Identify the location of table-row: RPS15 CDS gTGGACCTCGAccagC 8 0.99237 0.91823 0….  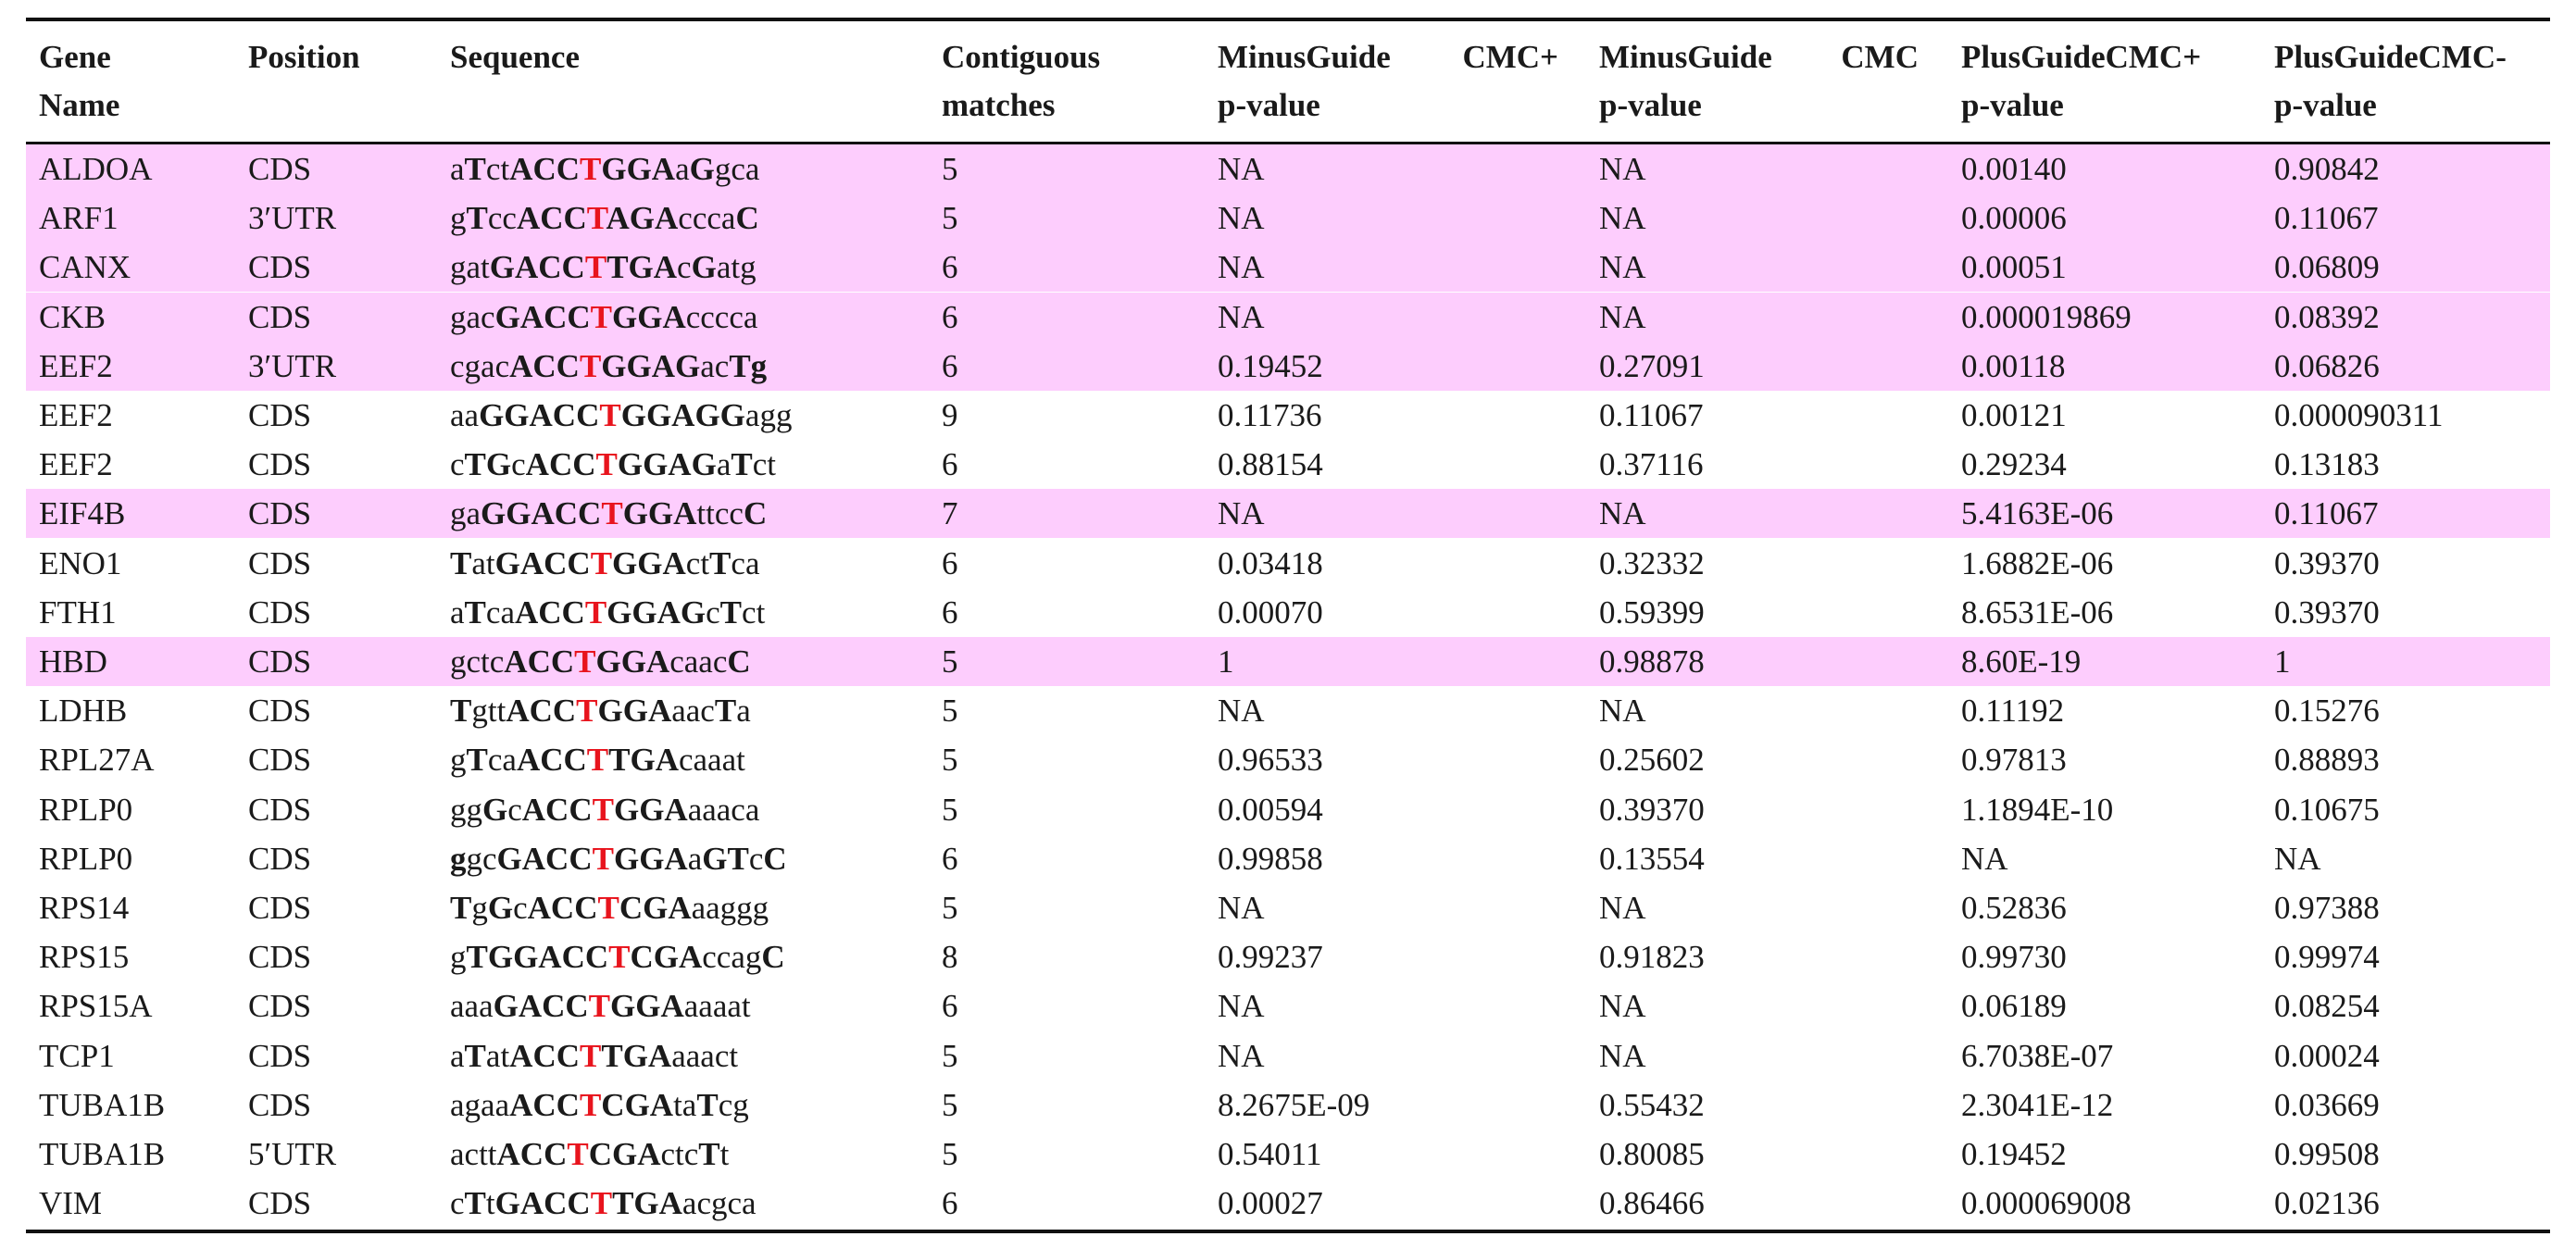
(1288, 956).